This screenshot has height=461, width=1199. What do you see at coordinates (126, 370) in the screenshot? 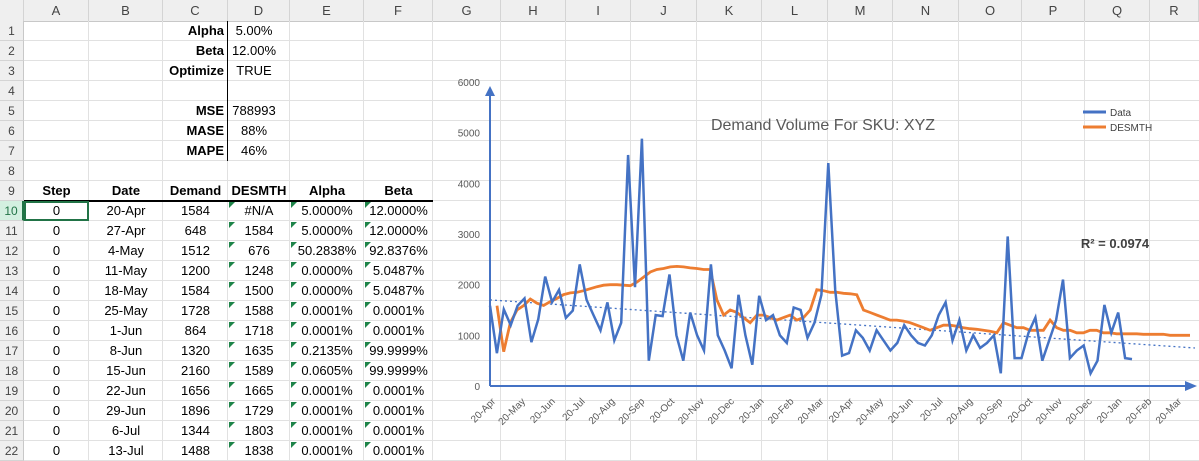
I see `table-cell: 15-Jun` at bounding box center [126, 370].